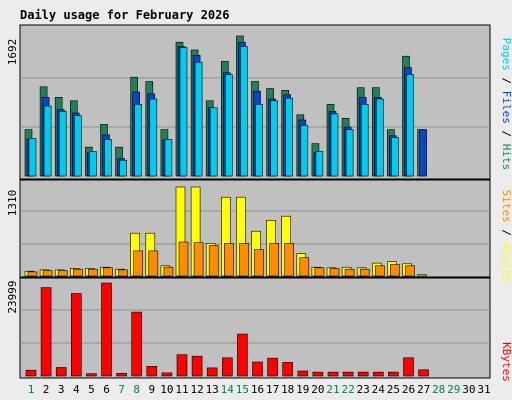 This screenshot has width=512, height=400. Describe the element at coordinates (468, 389) in the screenshot. I see `x-tick-label-day-30: 30` at that location.